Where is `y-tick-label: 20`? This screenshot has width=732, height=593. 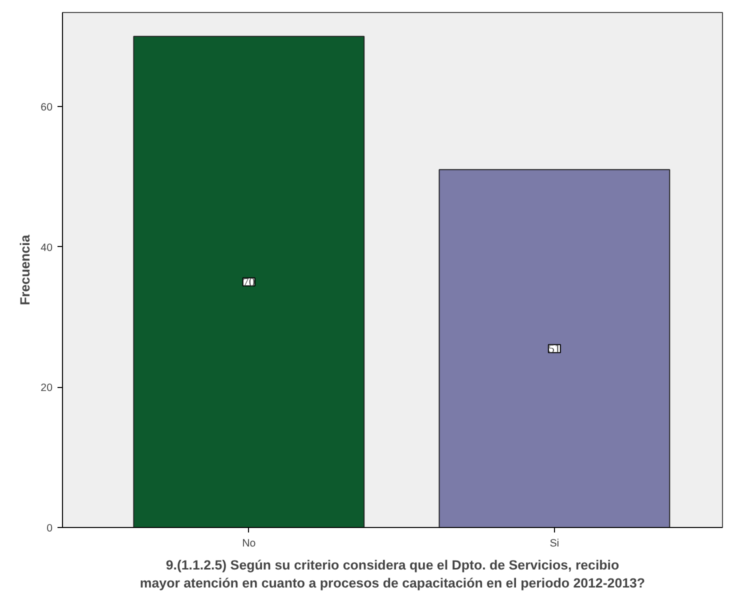 y-tick-label: 20 is located at coordinates (46, 388).